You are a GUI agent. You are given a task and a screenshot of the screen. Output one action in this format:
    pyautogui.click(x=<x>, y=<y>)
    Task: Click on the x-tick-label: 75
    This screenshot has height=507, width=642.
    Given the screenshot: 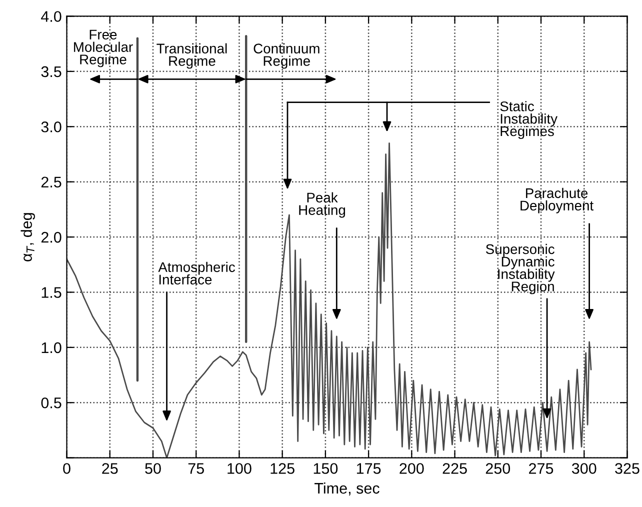 What is the action you would take?
    pyautogui.click(x=196, y=468)
    